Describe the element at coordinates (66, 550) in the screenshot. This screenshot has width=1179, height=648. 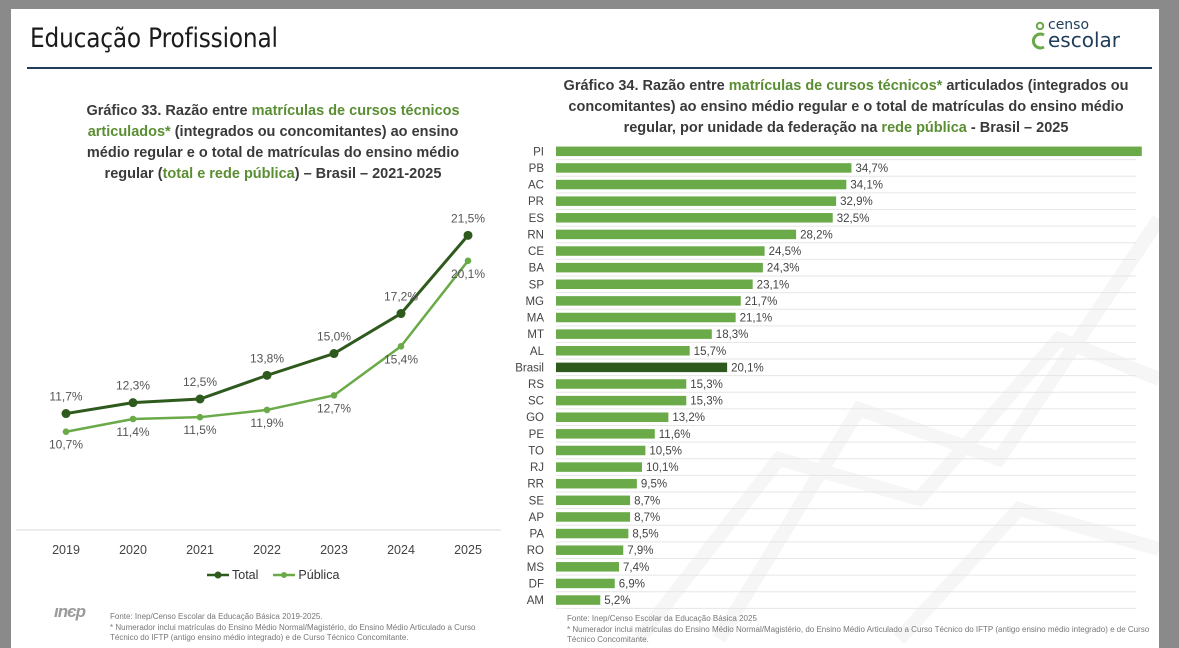
I see `x-tick-label: 2019` at that location.